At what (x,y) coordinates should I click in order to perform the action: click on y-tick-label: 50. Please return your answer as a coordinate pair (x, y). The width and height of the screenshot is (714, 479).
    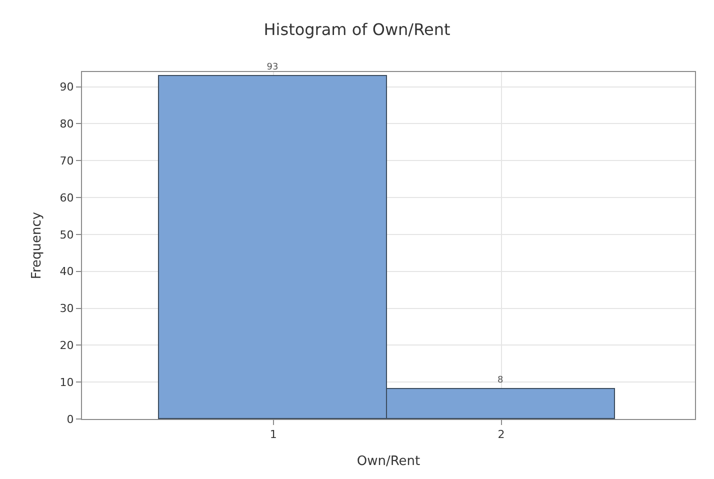
    Looking at the image, I should click on (67, 235).